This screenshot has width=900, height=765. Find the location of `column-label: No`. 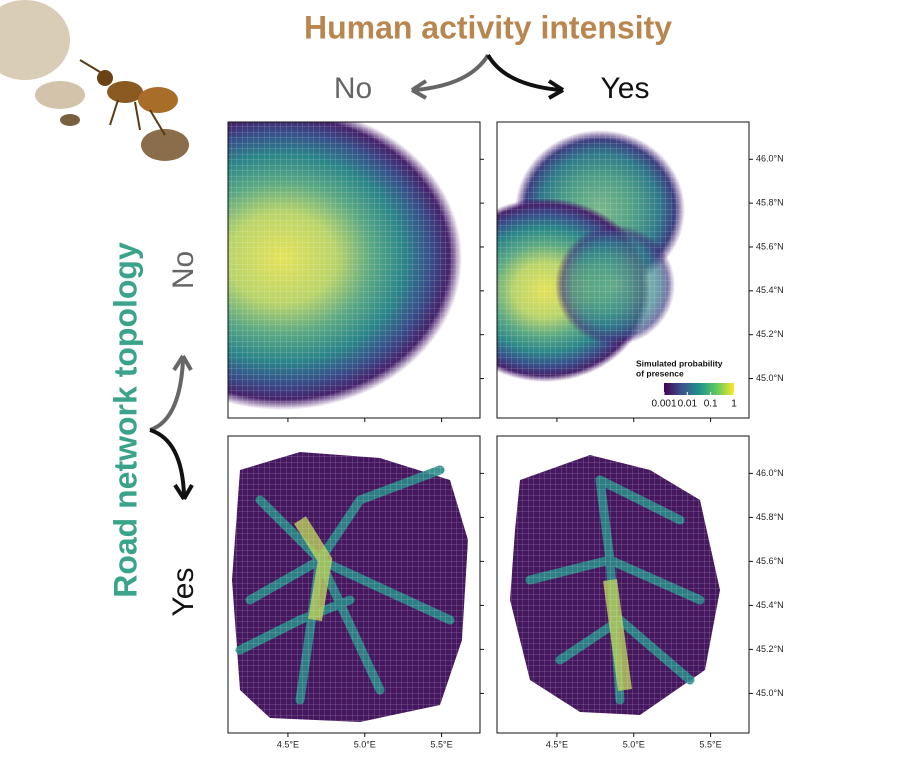

column-label: No is located at coordinates (353, 88).